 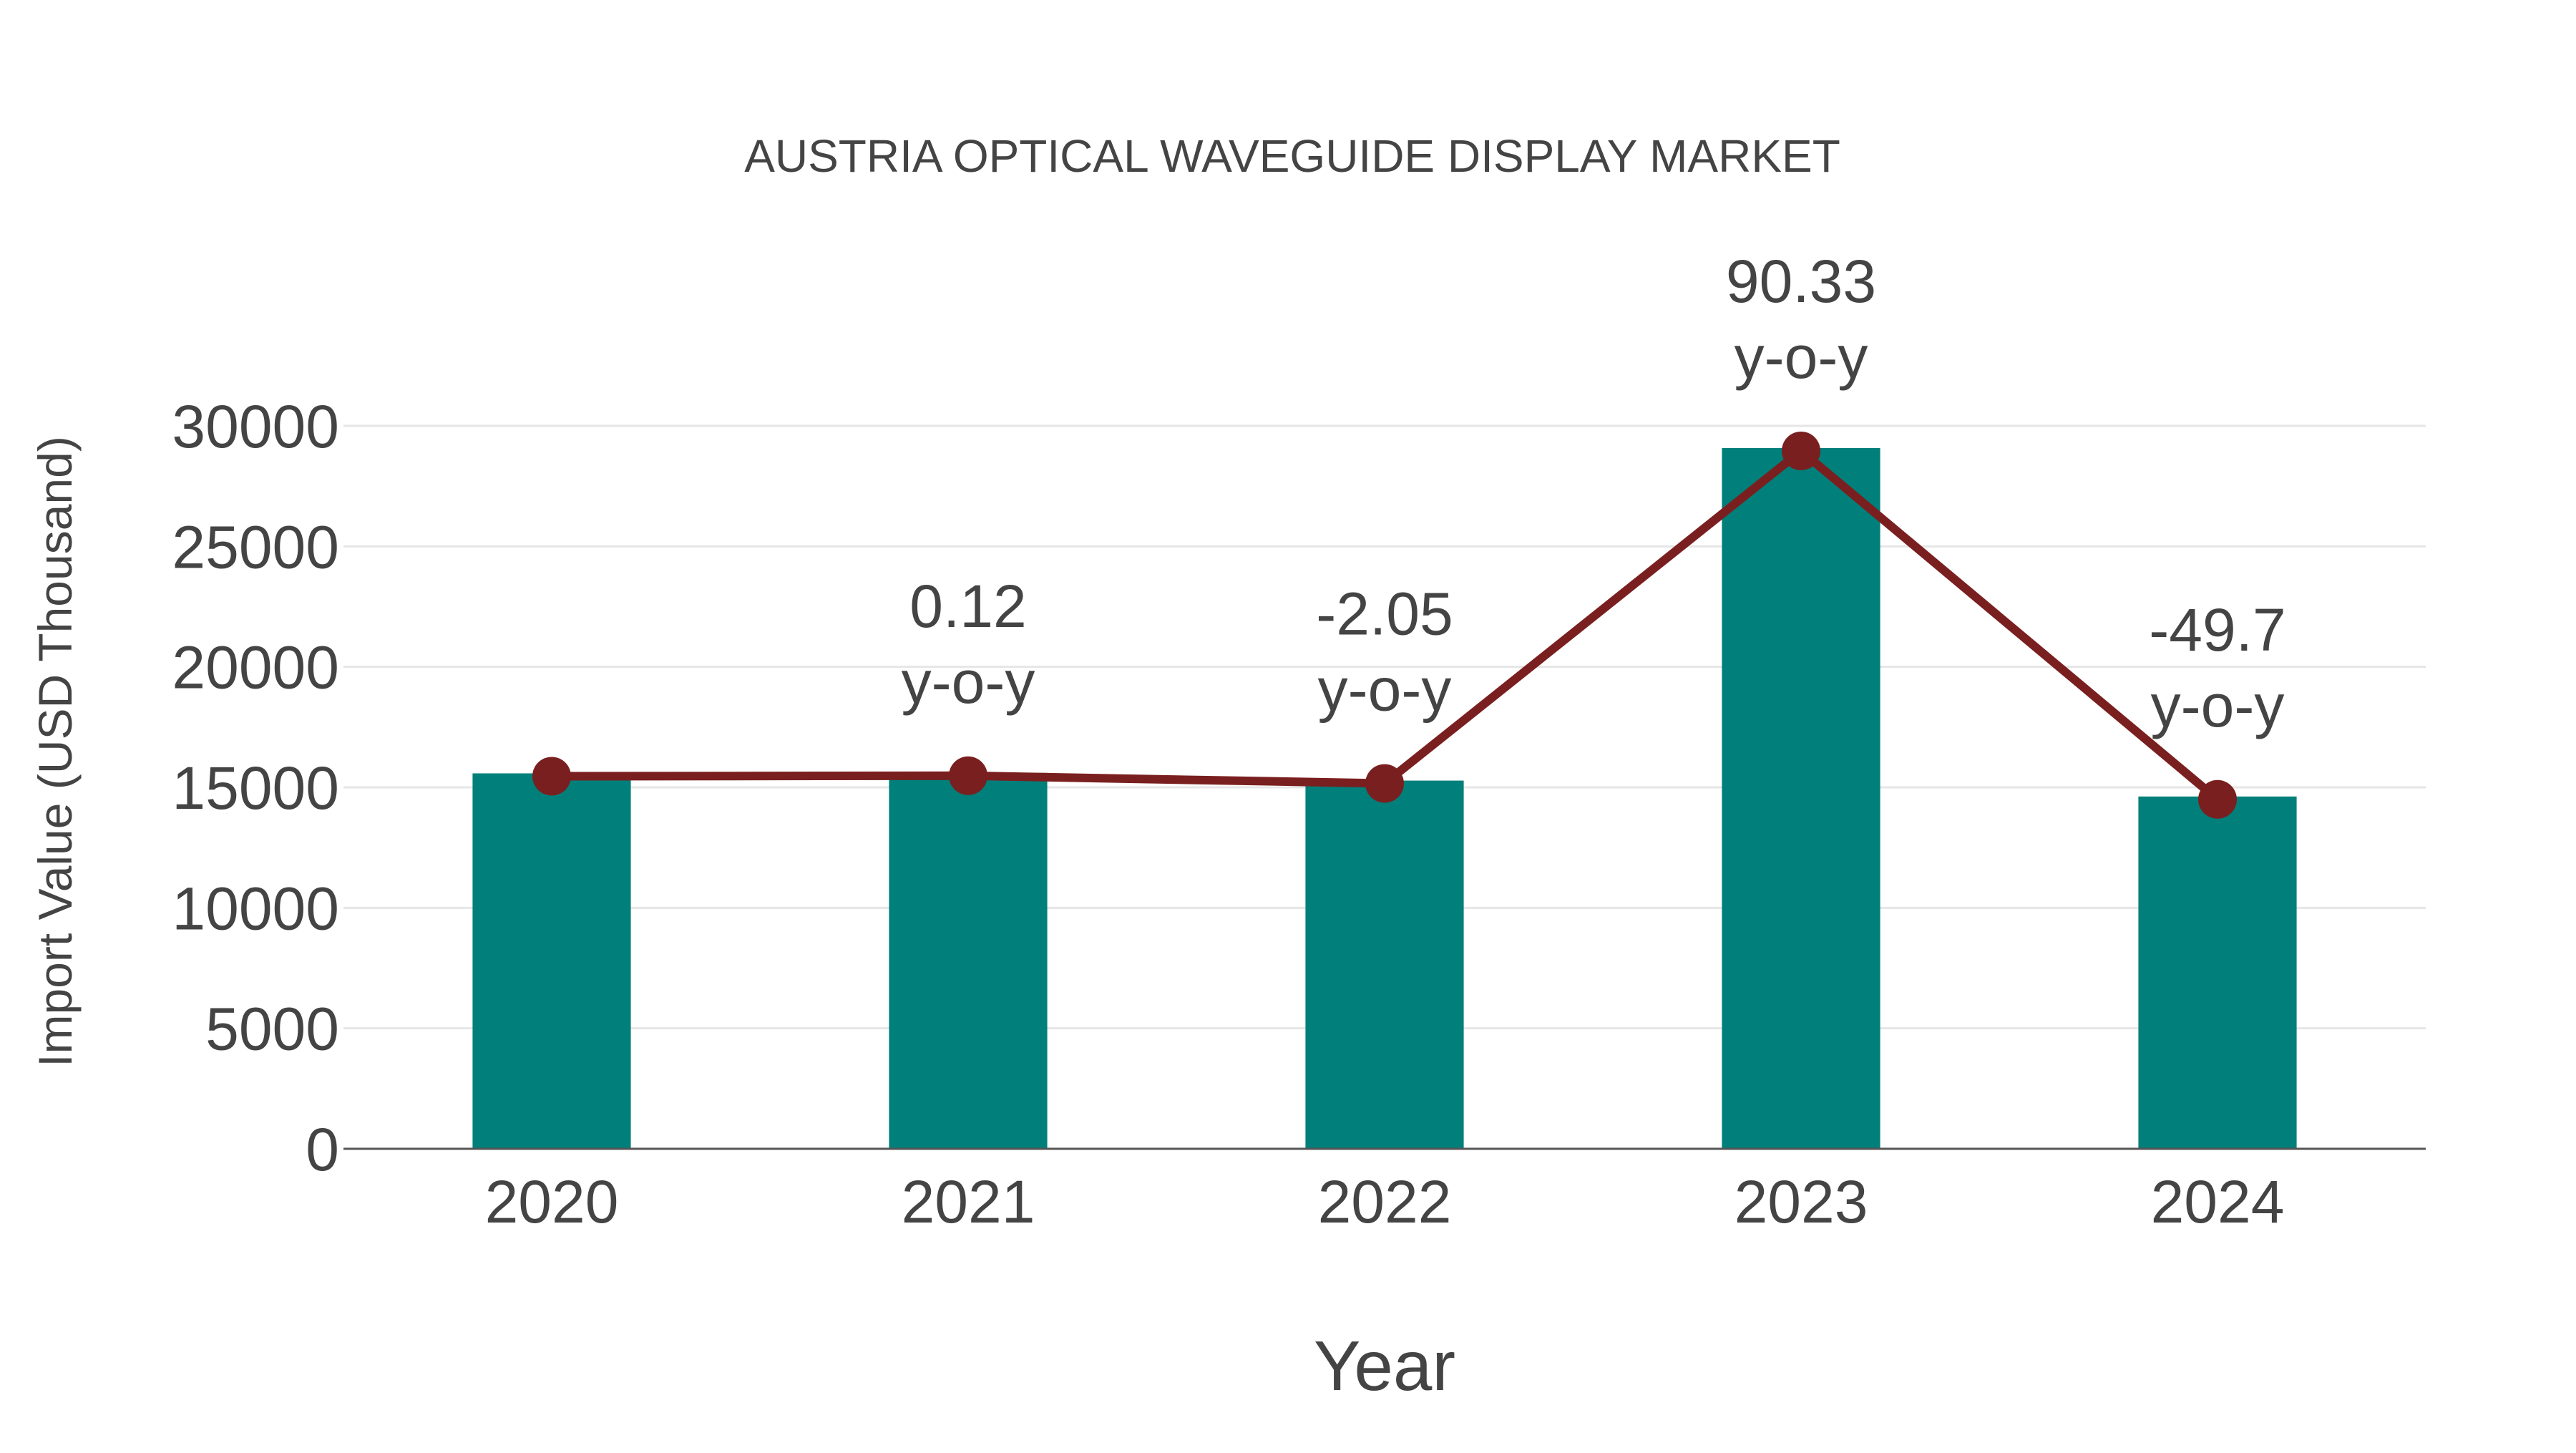 What do you see at coordinates (2217, 630) in the screenshot?
I see `yoy-value: -49.7` at bounding box center [2217, 630].